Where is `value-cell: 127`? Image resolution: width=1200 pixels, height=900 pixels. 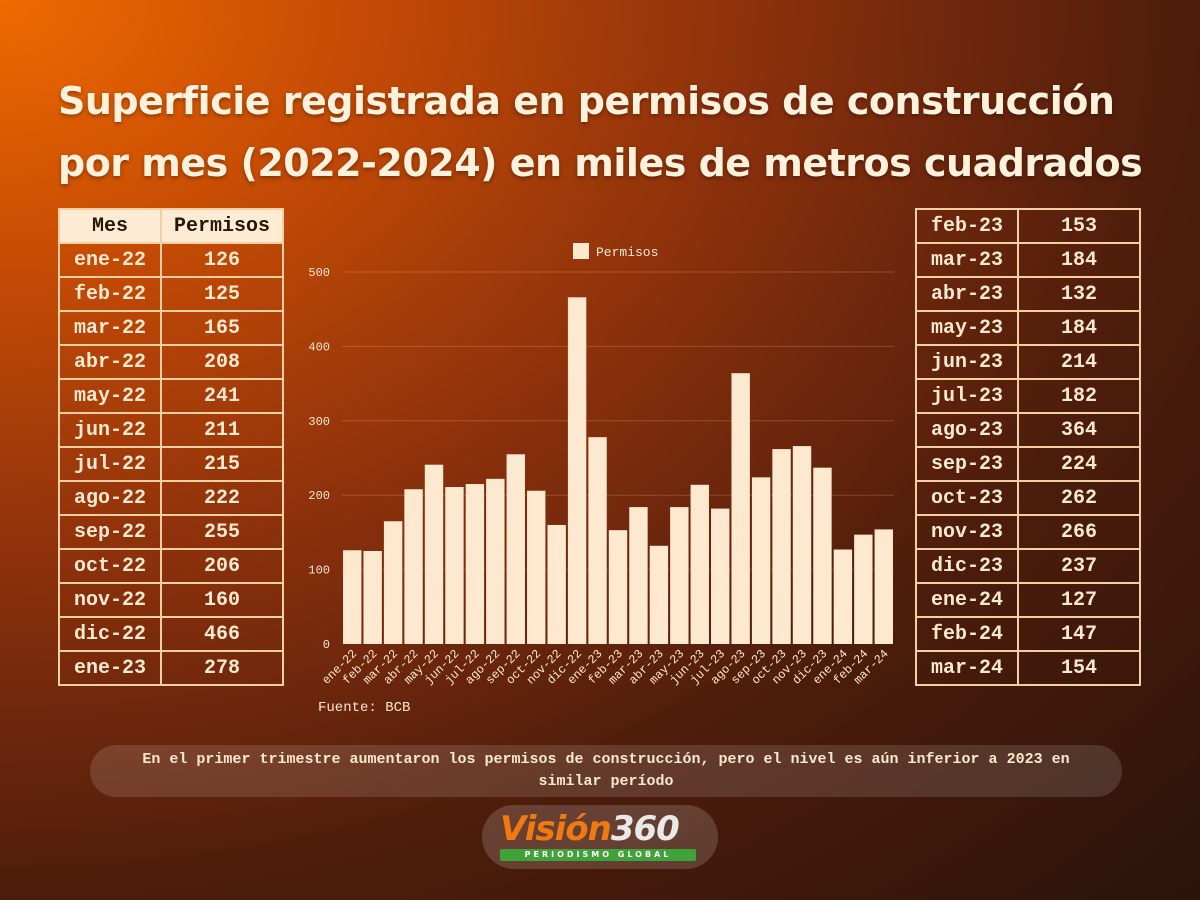
value-cell: 127 is located at coordinates (1079, 600).